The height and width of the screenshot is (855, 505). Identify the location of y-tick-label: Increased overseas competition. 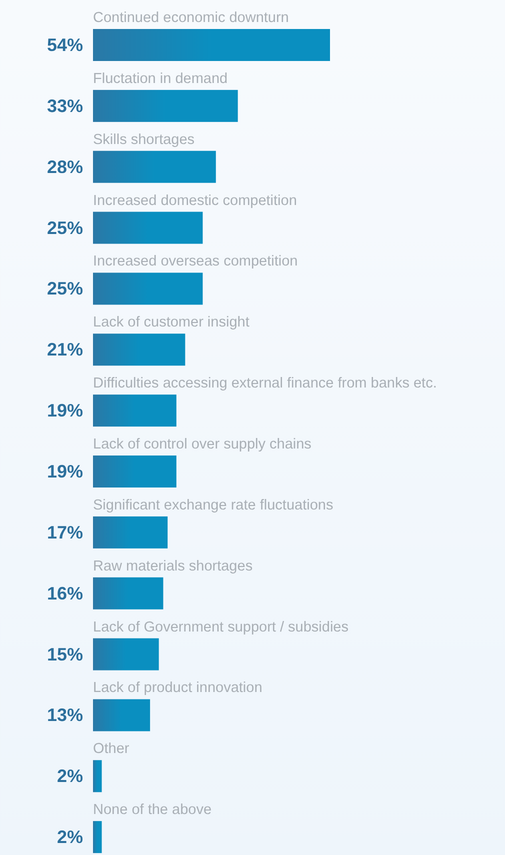
(195, 262).